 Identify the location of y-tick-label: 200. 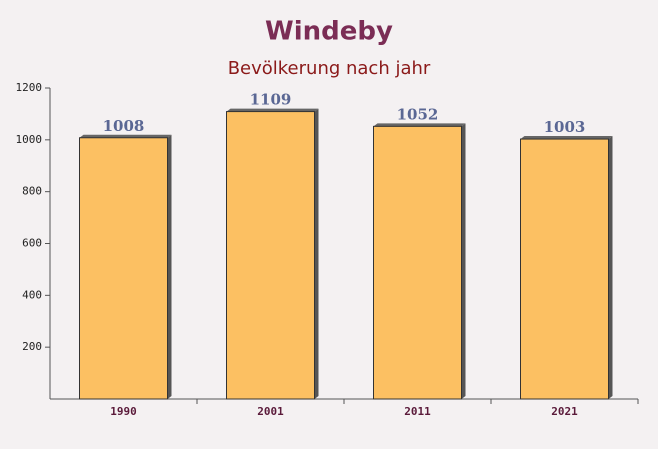
(32, 346).